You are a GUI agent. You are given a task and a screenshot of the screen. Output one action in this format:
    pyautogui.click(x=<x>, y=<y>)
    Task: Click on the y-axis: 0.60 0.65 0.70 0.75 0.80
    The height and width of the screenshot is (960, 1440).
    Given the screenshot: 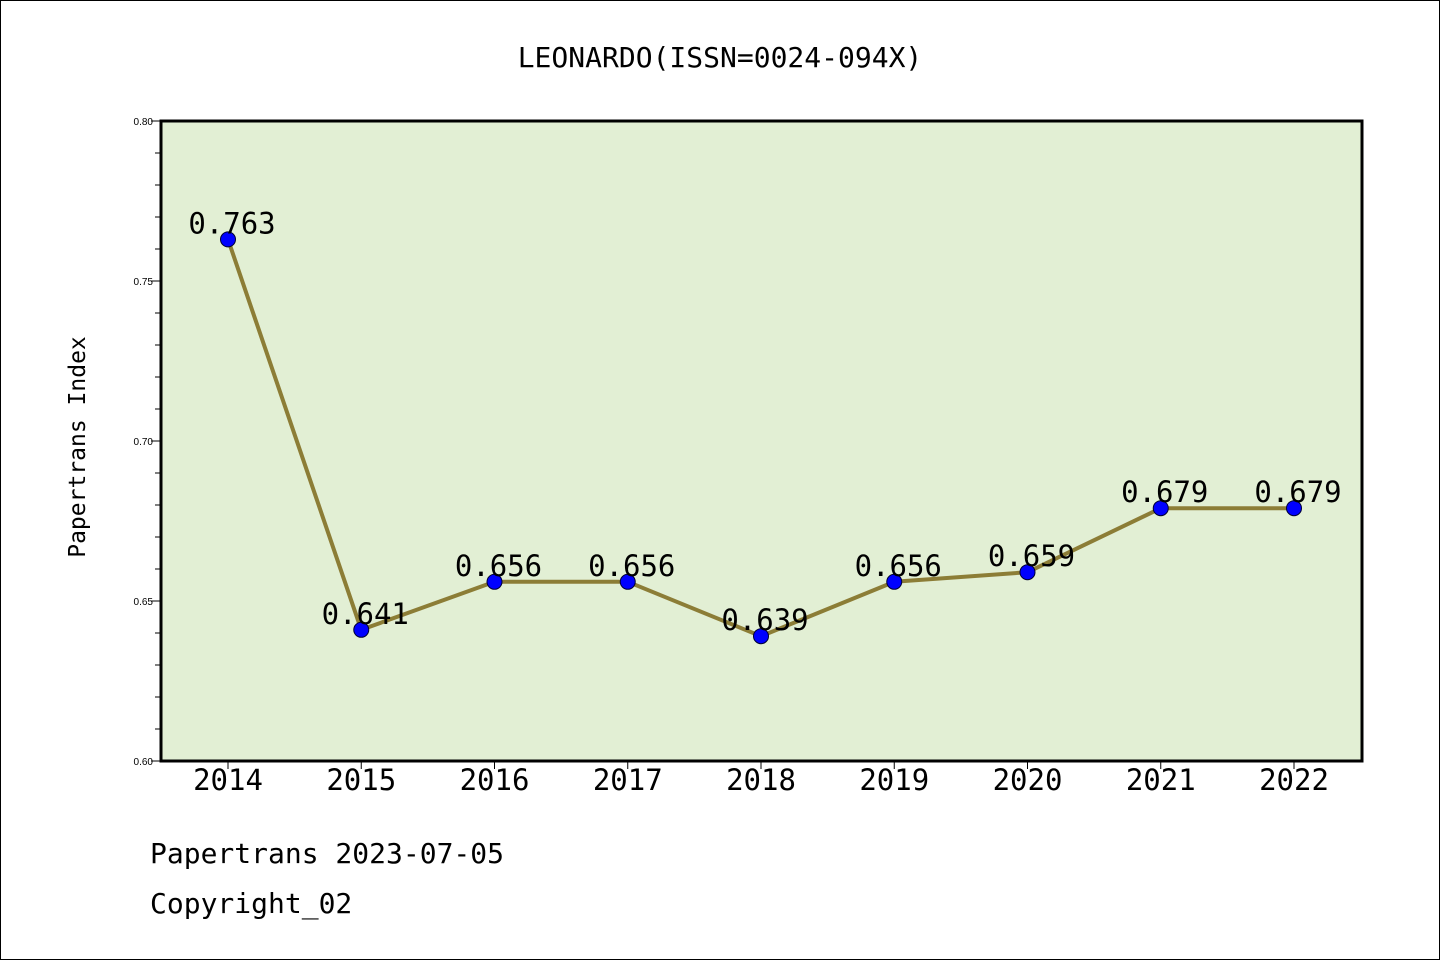 What is the action you would take?
    pyautogui.click(x=147, y=442)
    